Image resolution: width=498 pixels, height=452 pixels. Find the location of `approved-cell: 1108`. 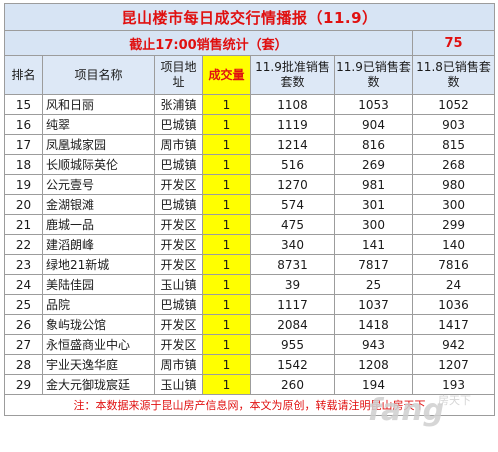

approved-cell: 1108 is located at coordinates (292, 104).